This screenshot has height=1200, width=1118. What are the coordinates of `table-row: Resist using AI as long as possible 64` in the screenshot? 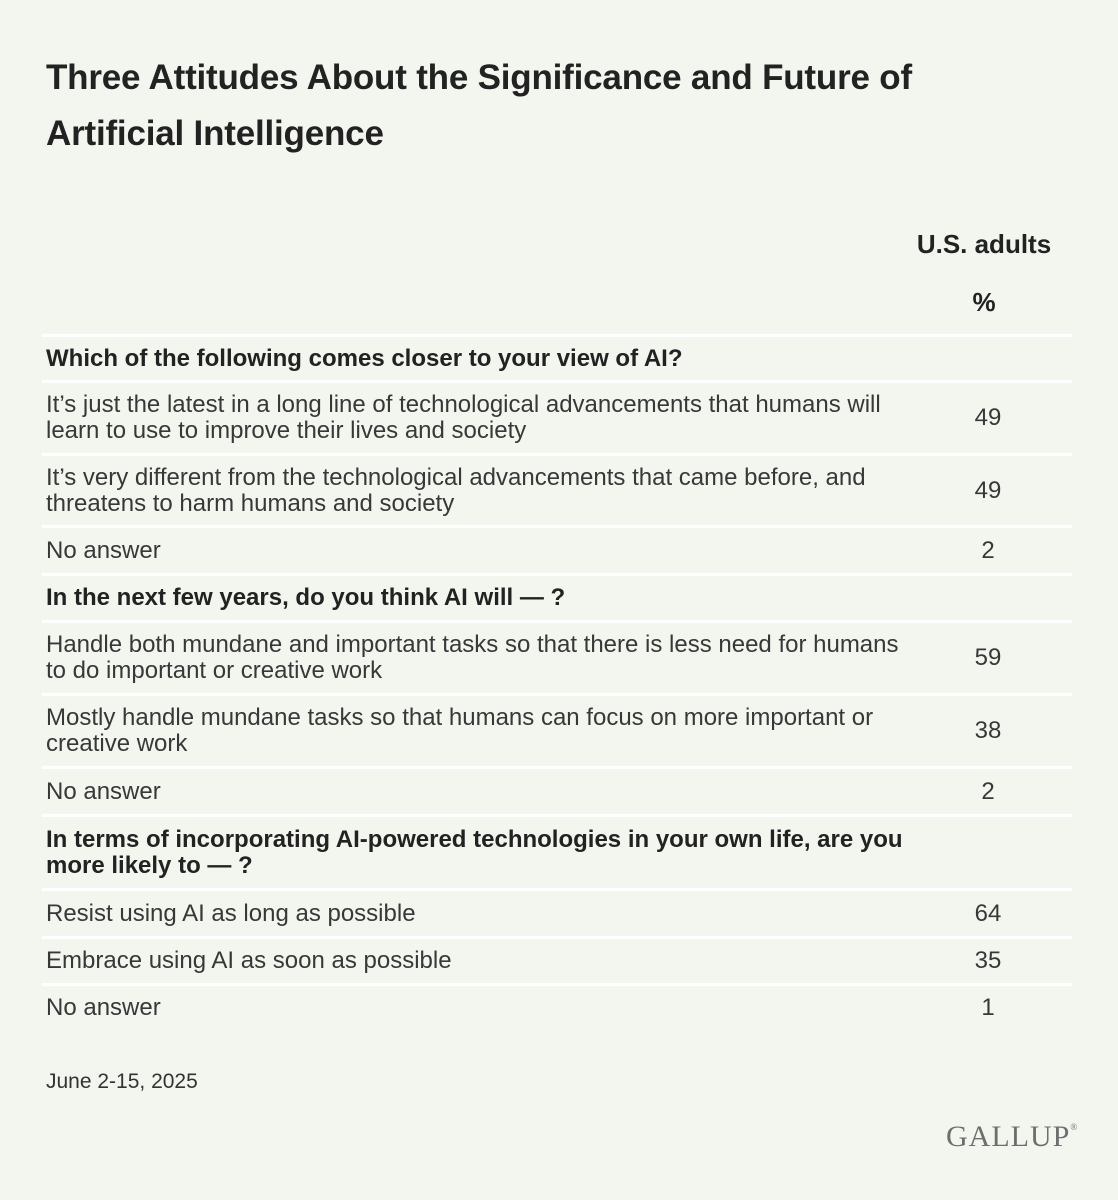 It's located at (557, 913).